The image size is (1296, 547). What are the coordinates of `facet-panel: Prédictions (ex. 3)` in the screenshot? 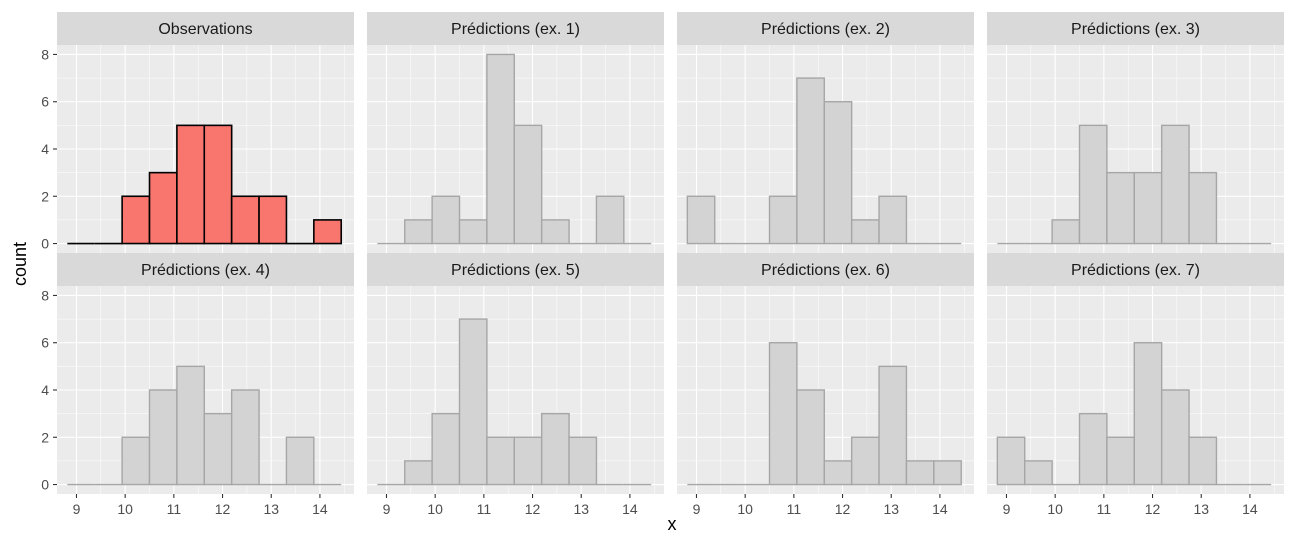 It's located at (1135, 132).